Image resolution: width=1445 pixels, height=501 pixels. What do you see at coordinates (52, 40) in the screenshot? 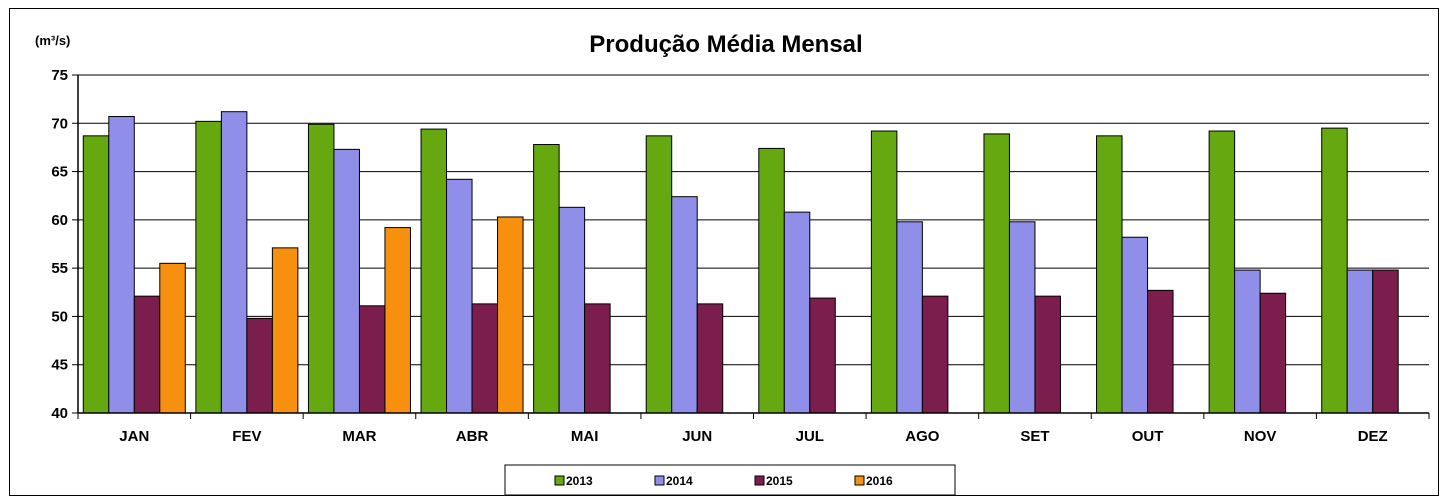
I see `y-unit-label: (m³/s)` at bounding box center [52, 40].